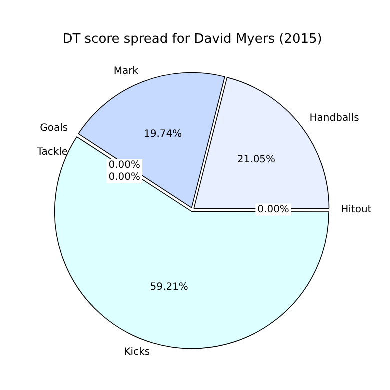  Describe the element at coordinates (126, 71) in the screenshot. I see `slice-label: Mark` at that location.